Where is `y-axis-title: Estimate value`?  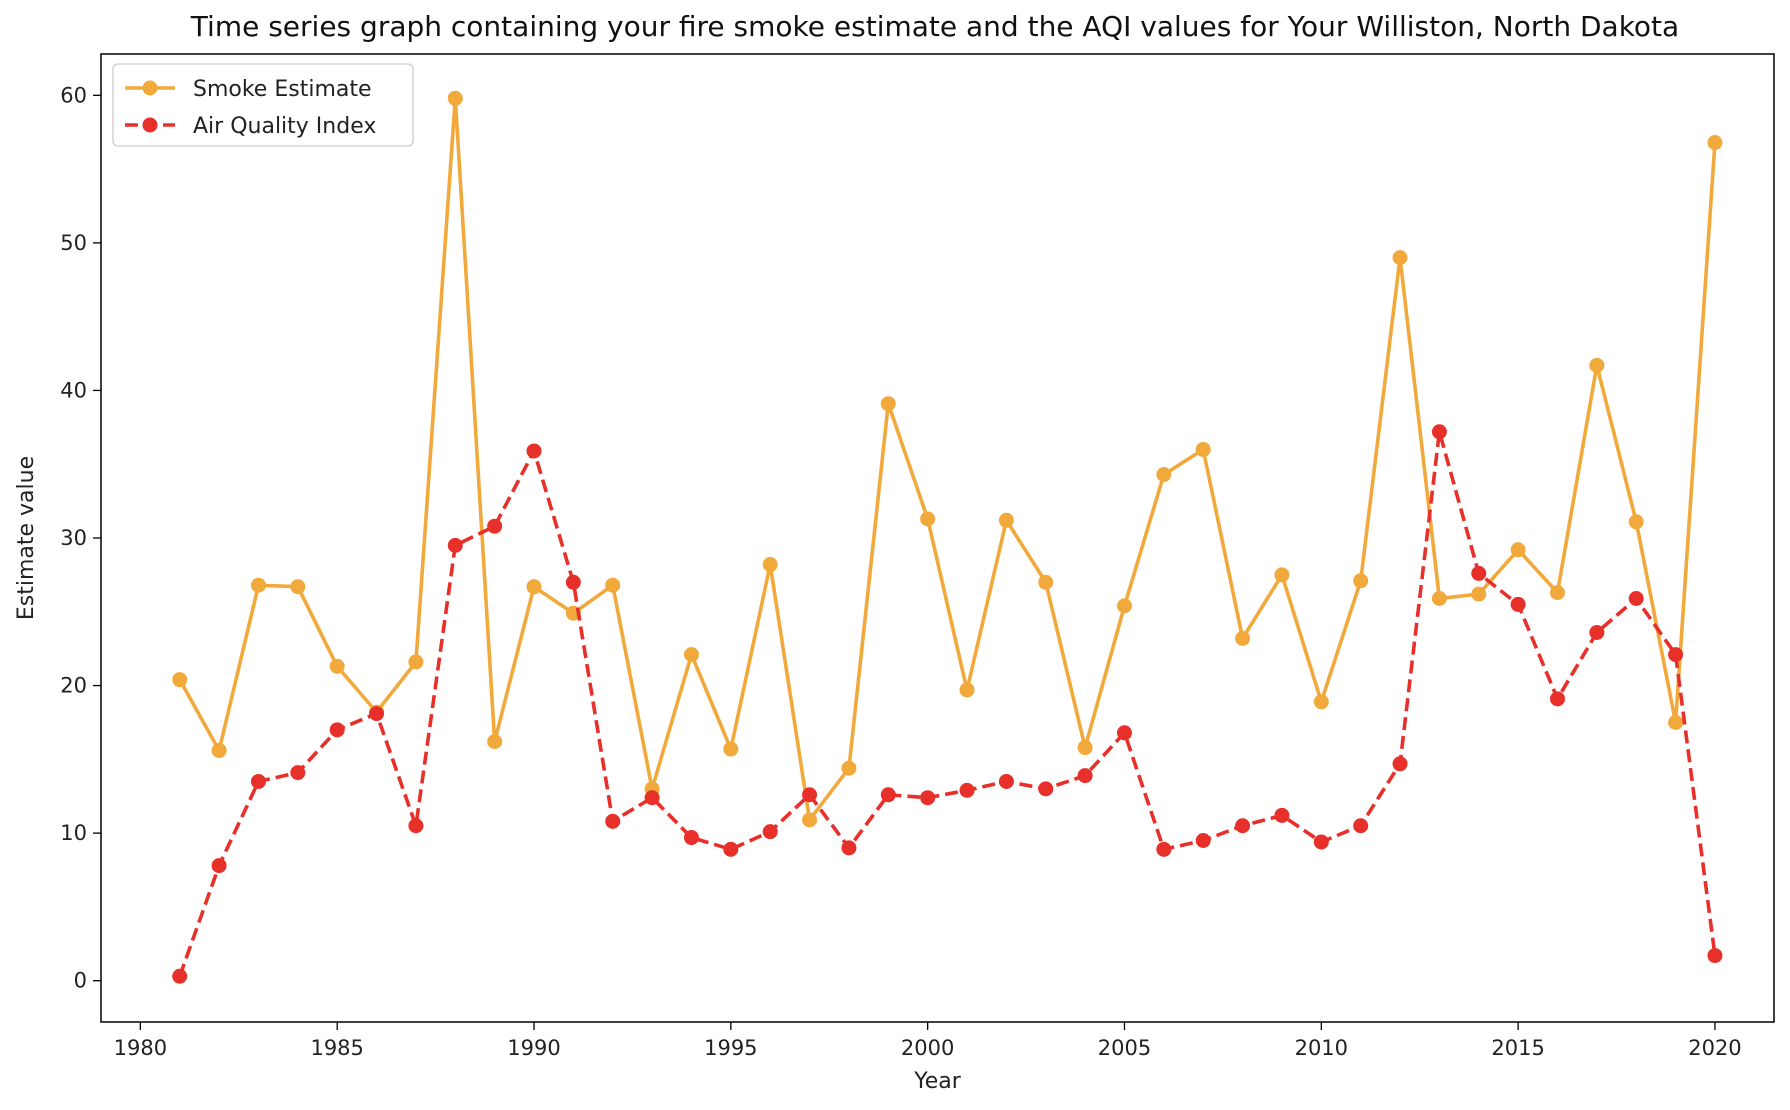 y-axis-title: Estimate value is located at coordinates (26, 538).